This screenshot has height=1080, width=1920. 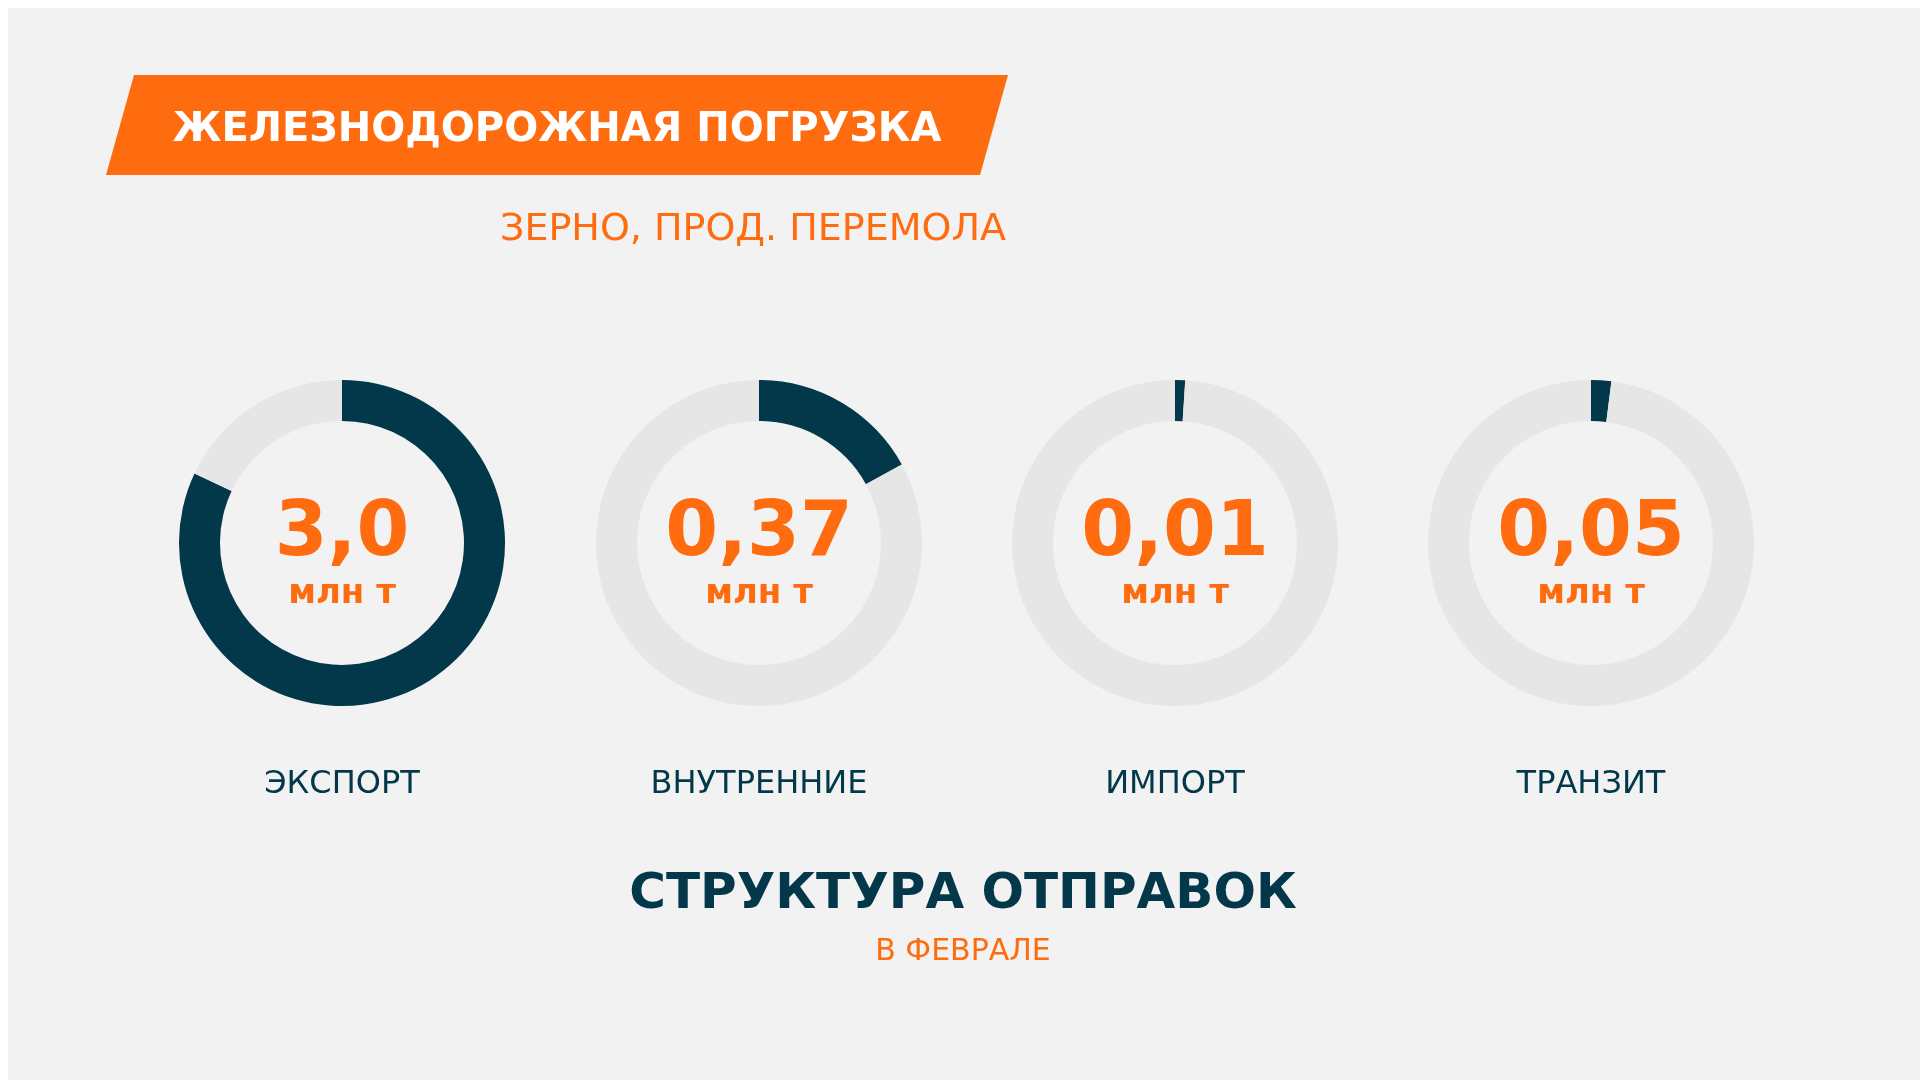 What do you see at coordinates (753, 227) in the screenshot?
I see `text: ЗЕРНО, ПРОД. ПЕРЕМОЛА` at bounding box center [753, 227].